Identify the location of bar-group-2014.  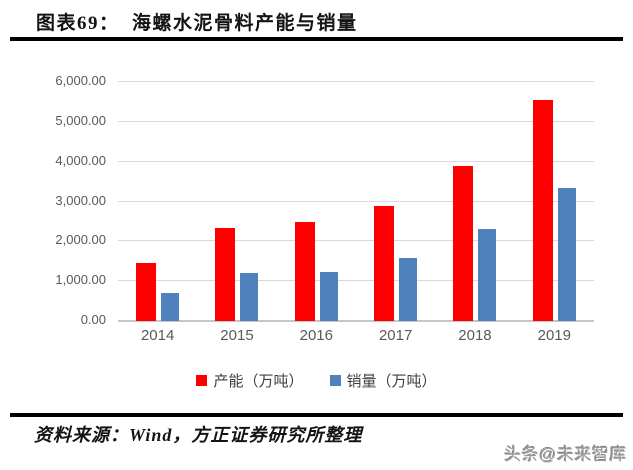
(157, 201).